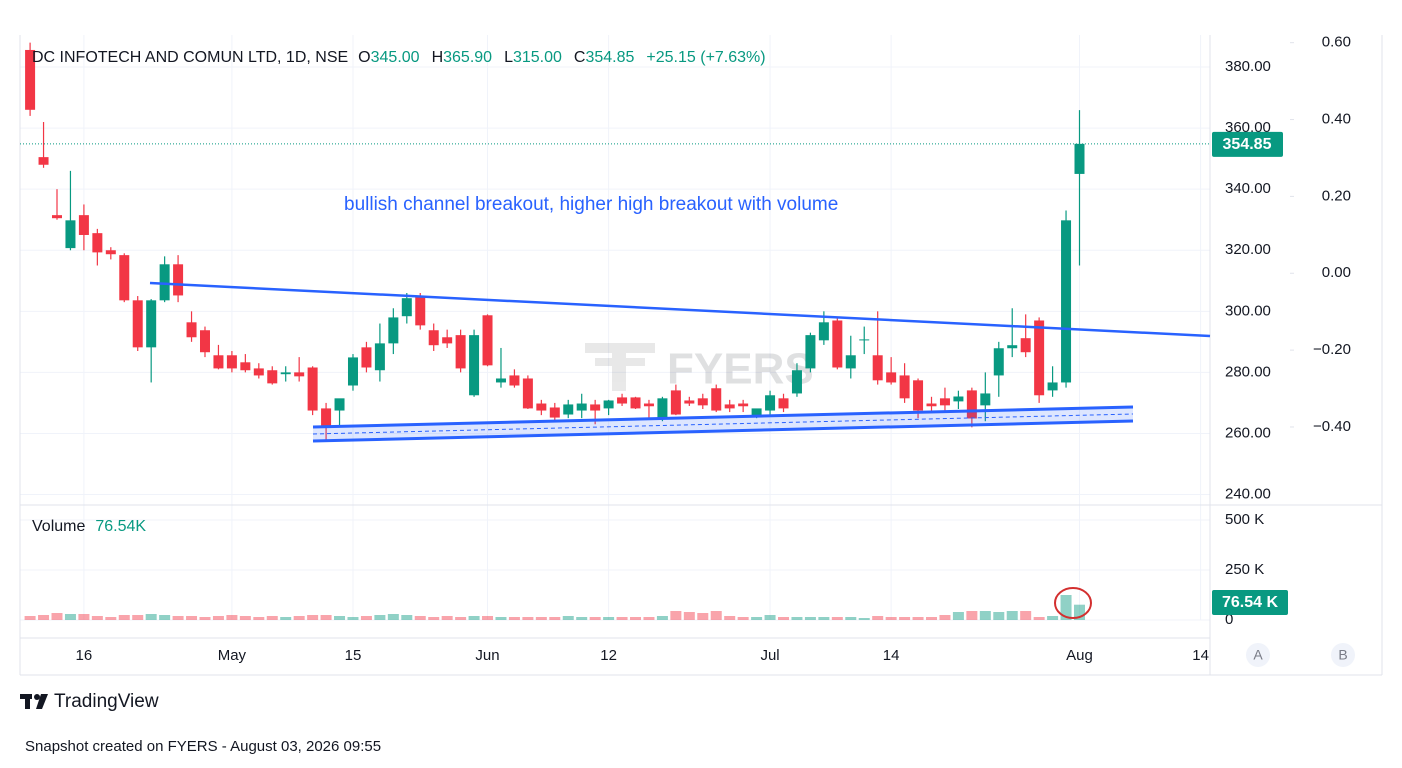 This screenshot has width=1402, height=768. I want to click on scale-button: B, so click(1343, 655).